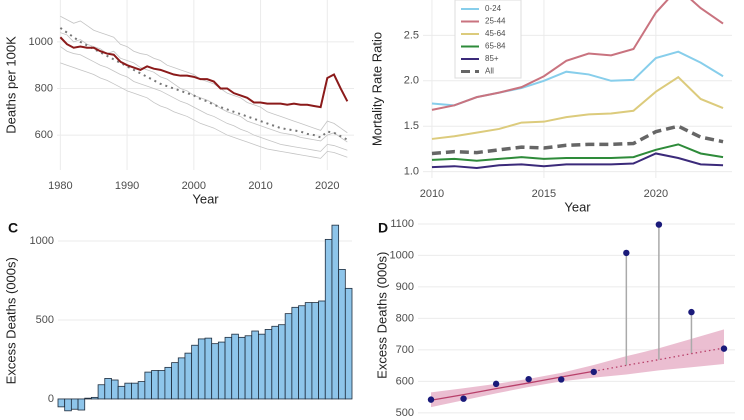  Describe the element at coordinates (411, 35) in the screenshot. I see `y-tick-label: 2.5` at that location.